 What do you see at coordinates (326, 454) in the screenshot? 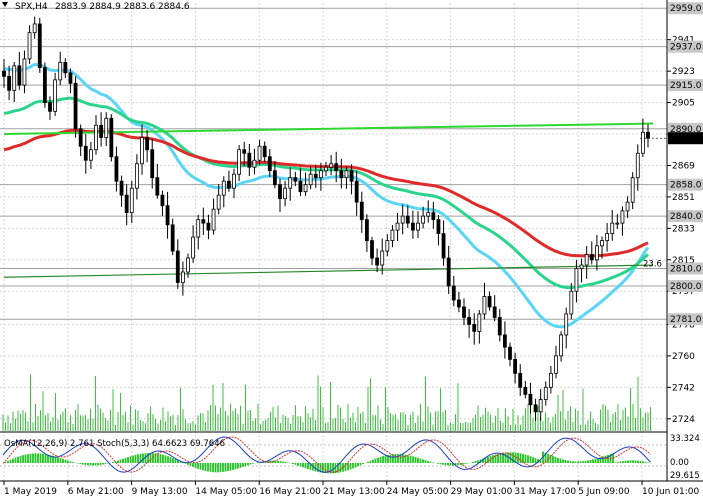
I see `stoch-signal-line` at bounding box center [326, 454].